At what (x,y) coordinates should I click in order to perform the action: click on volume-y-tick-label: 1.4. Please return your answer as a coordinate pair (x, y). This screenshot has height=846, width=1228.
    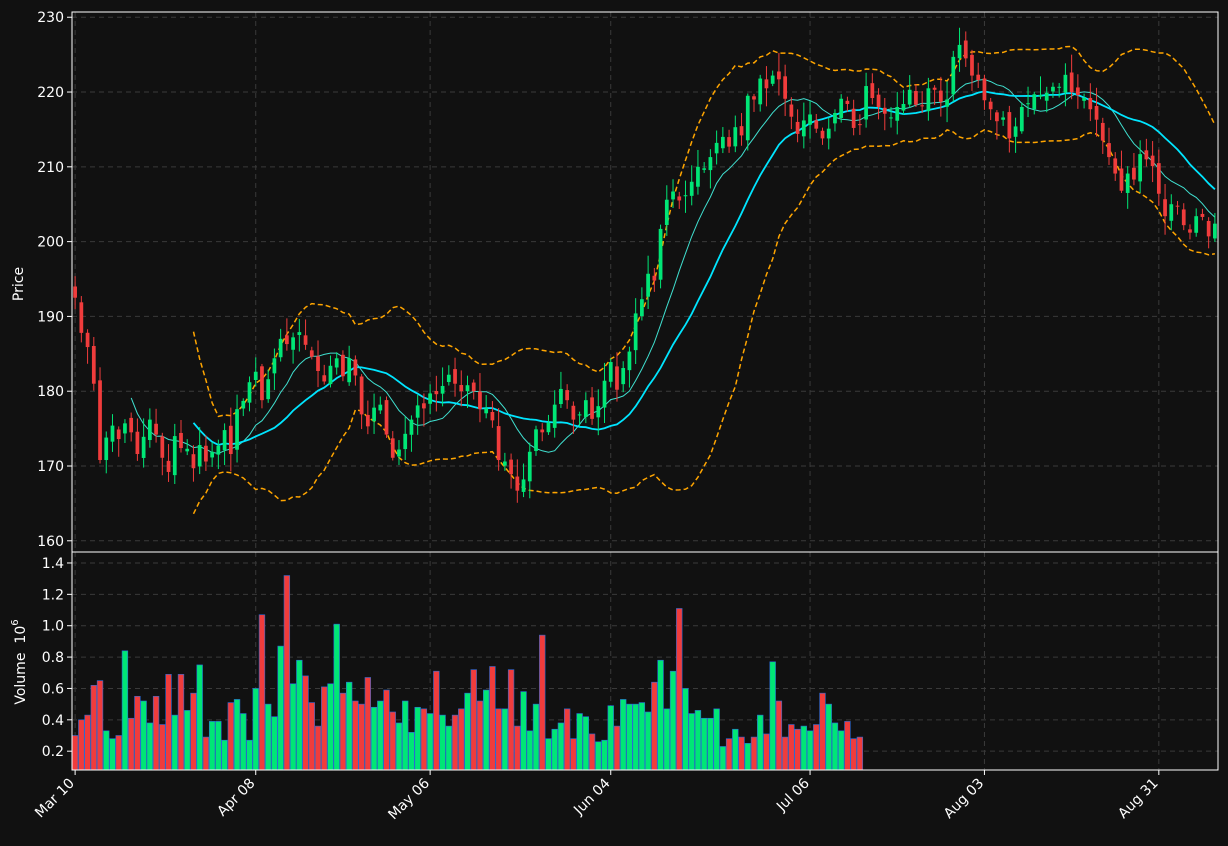
    Looking at the image, I should click on (53, 564).